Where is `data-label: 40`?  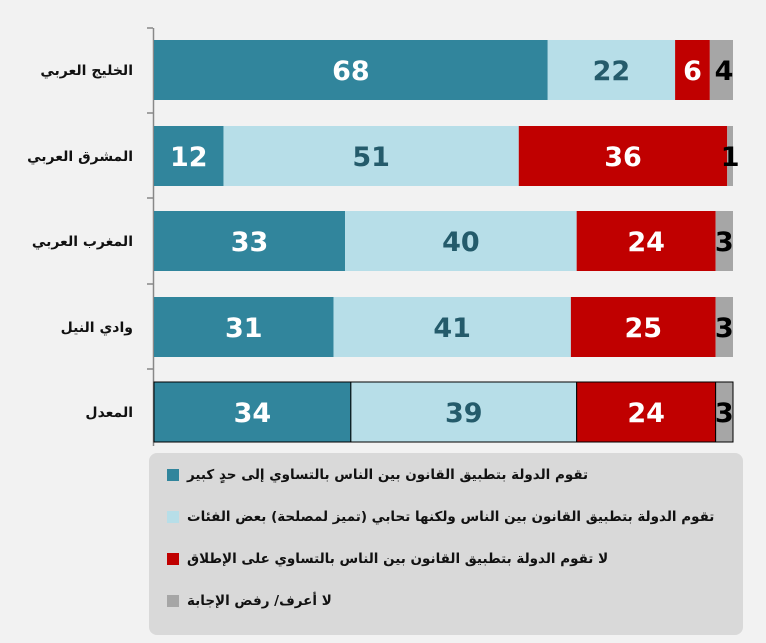
data-label: 40 is located at coordinates (461, 242).